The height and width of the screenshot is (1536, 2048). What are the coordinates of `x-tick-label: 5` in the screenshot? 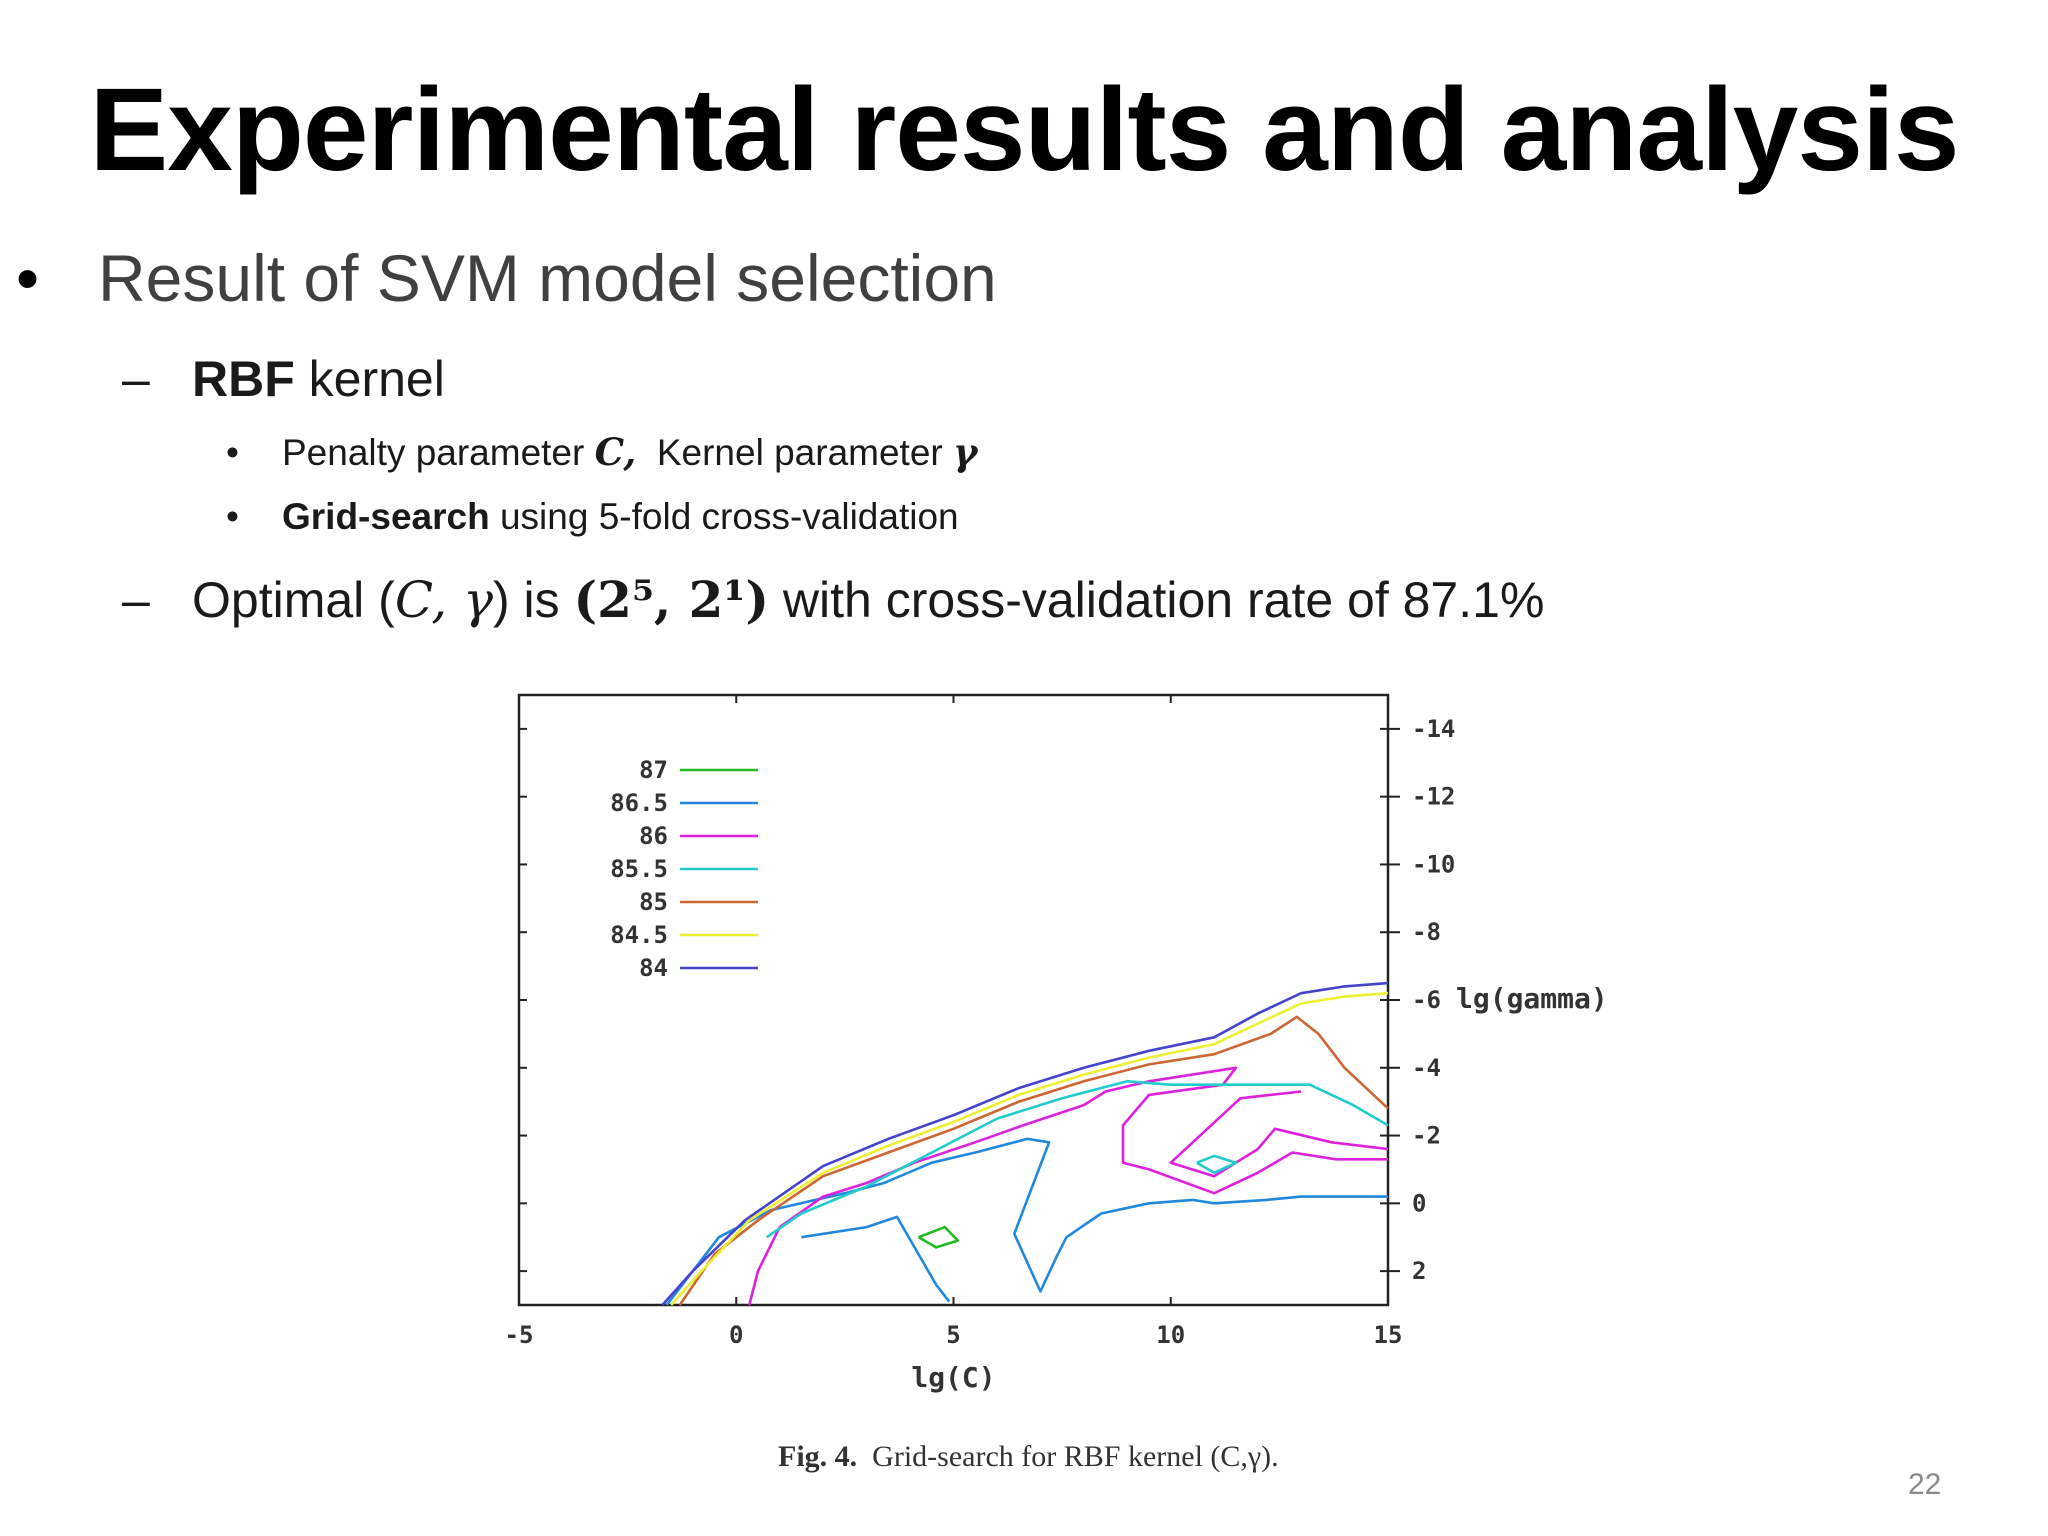 It's located at (953, 1335).